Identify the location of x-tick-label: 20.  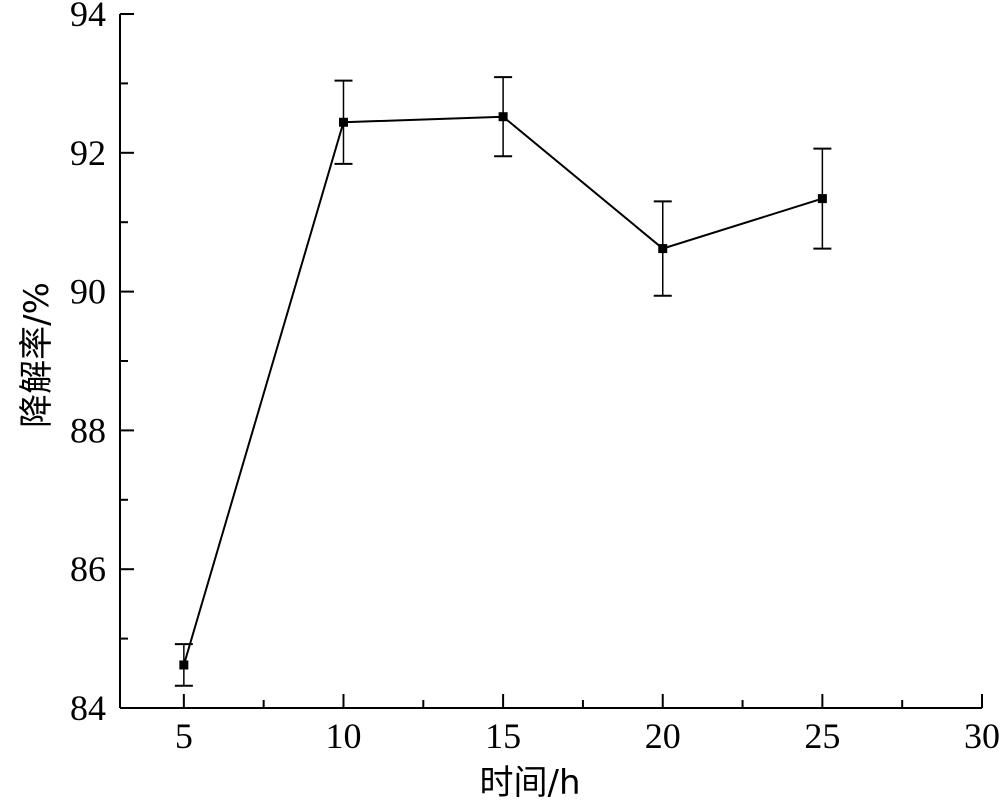
(663, 736).